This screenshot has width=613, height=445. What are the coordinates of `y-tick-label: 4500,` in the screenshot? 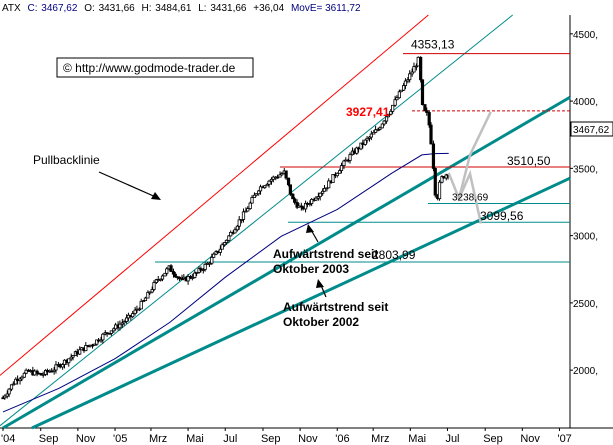 It's located at (585, 35).